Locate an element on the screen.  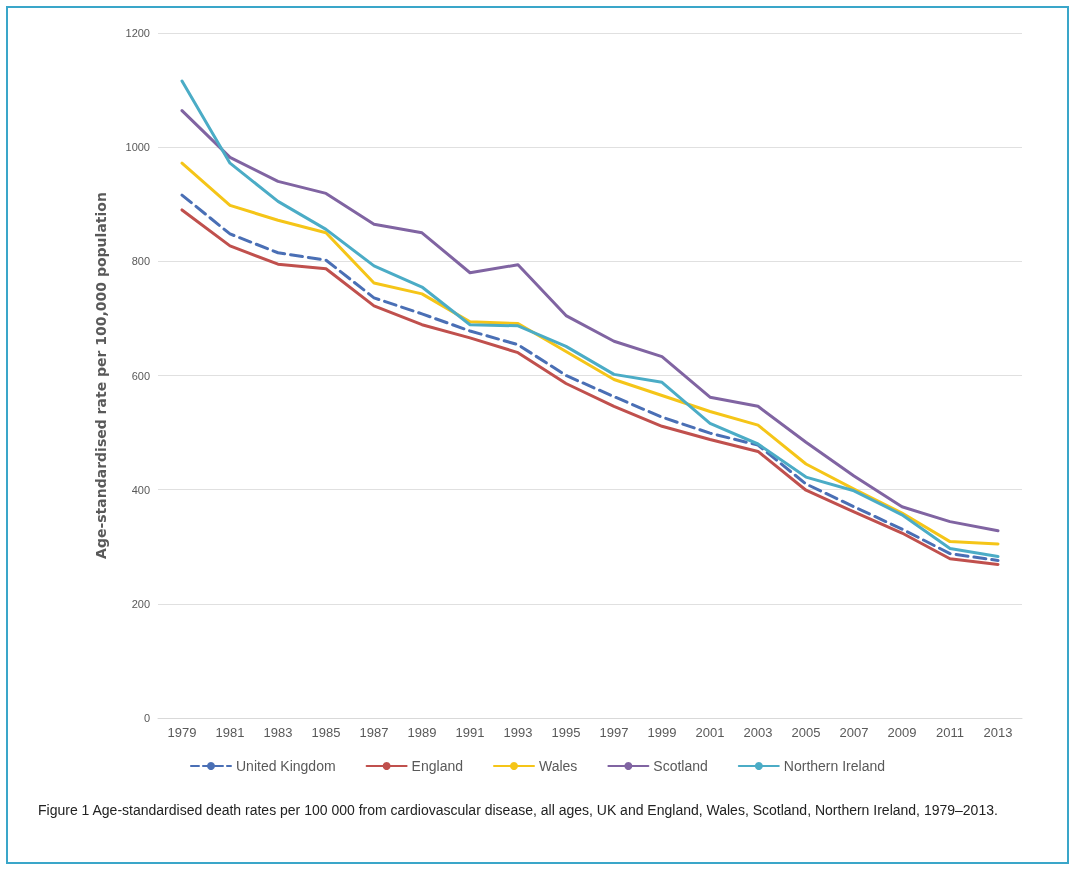
legend-label: Northern Ireland is located at coordinates (834, 766).